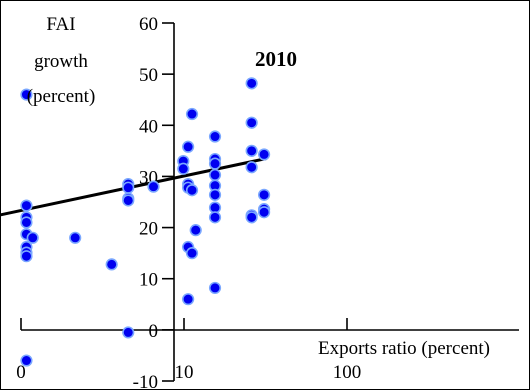  I want to click on y-tick-label: 10, so click(148, 280).